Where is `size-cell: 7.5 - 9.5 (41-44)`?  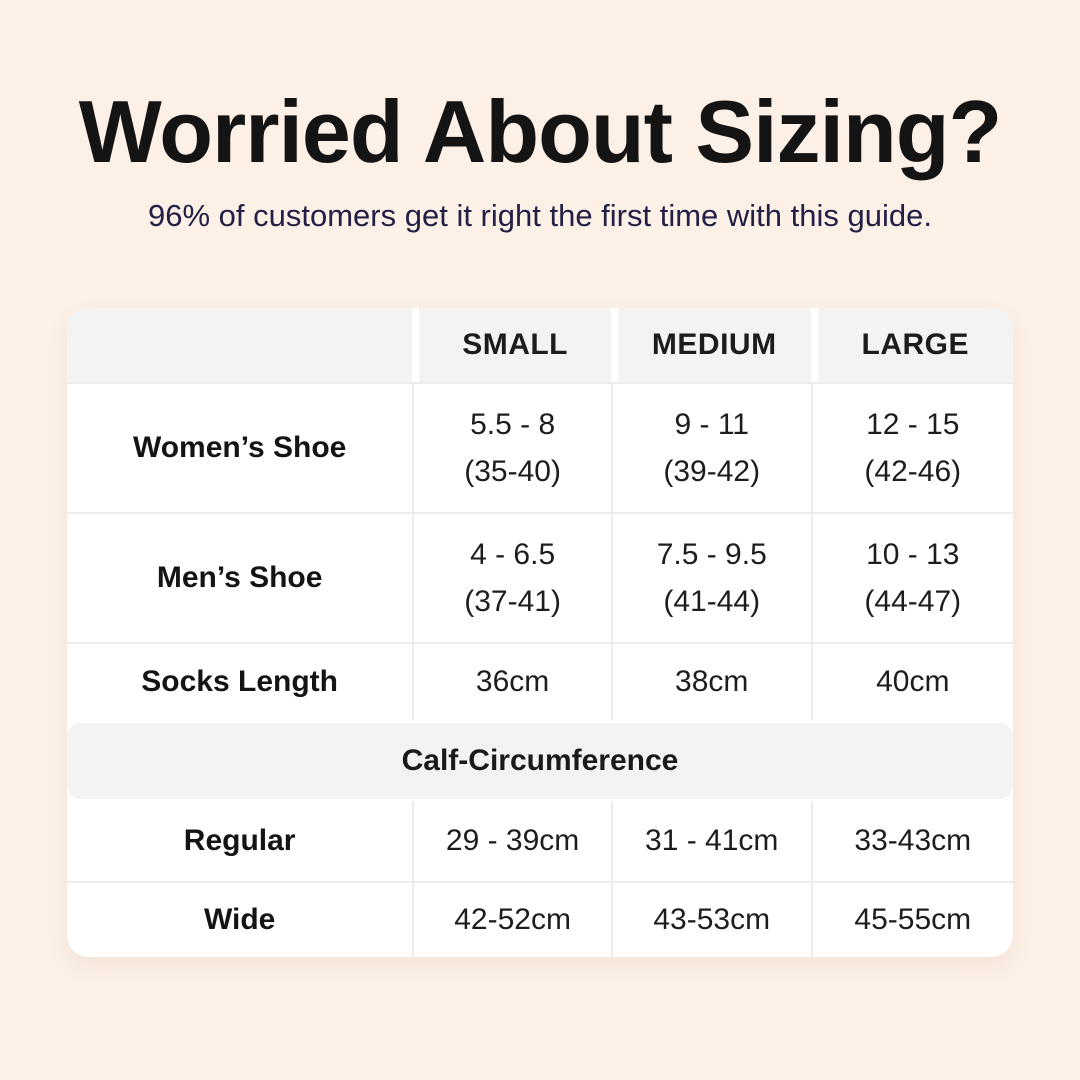 size-cell: 7.5 - 9.5 (41-44) is located at coordinates (710, 577).